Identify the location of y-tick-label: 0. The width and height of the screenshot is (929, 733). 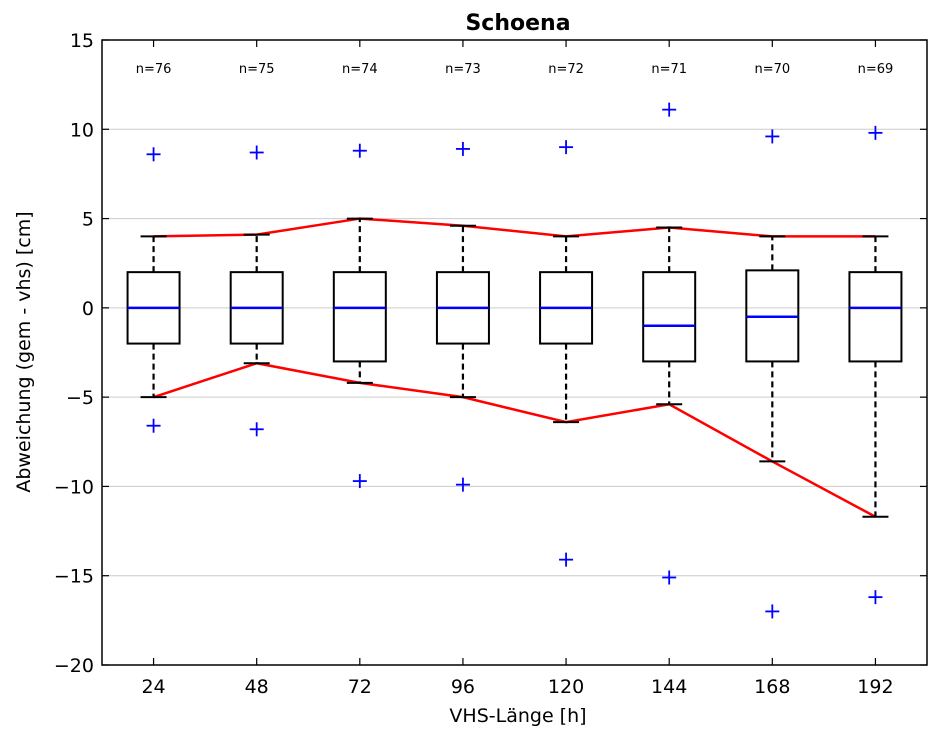
(88, 309).